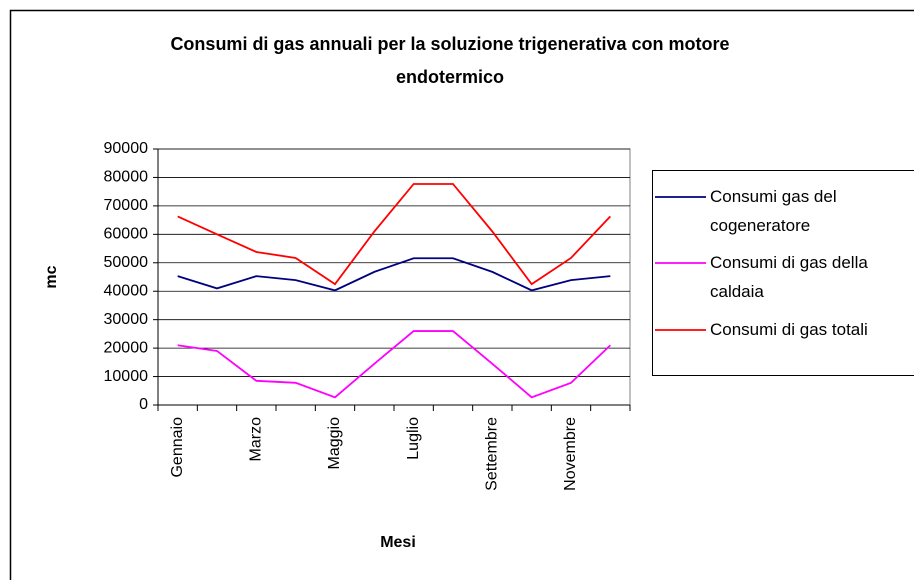  What do you see at coordinates (789, 329) in the screenshot?
I see `legend-label: Consumi di gas totali` at bounding box center [789, 329].